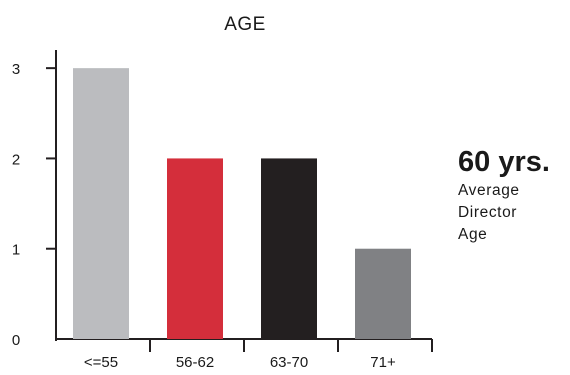 The height and width of the screenshot is (375, 570). What do you see at coordinates (473, 234) in the screenshot?
I see `caption-line: Age` at bounding box center [473, 234].